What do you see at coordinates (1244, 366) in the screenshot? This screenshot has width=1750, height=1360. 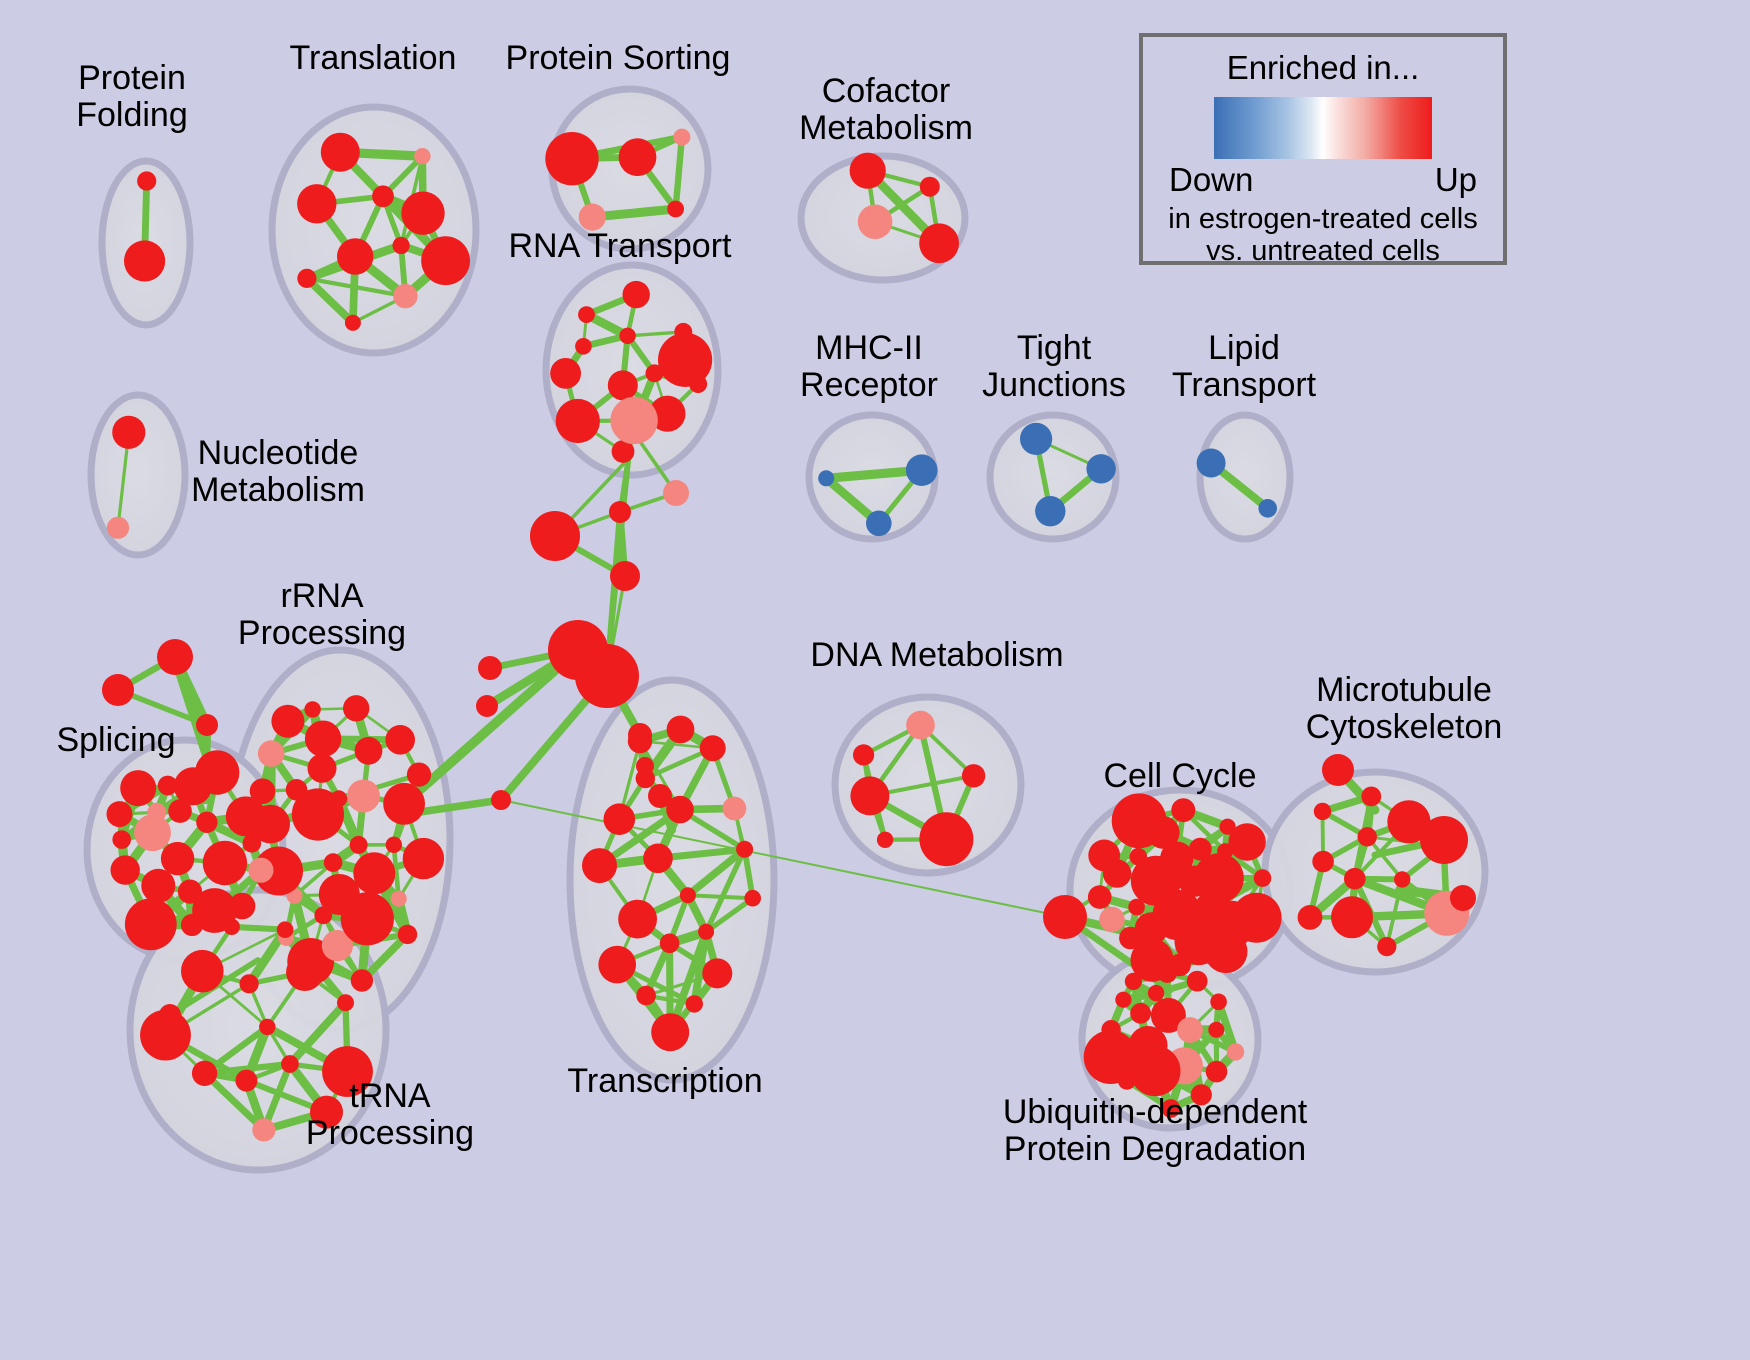 I see `cluster-label-8: Lipid Transport` at bounding box center [1244, 366].